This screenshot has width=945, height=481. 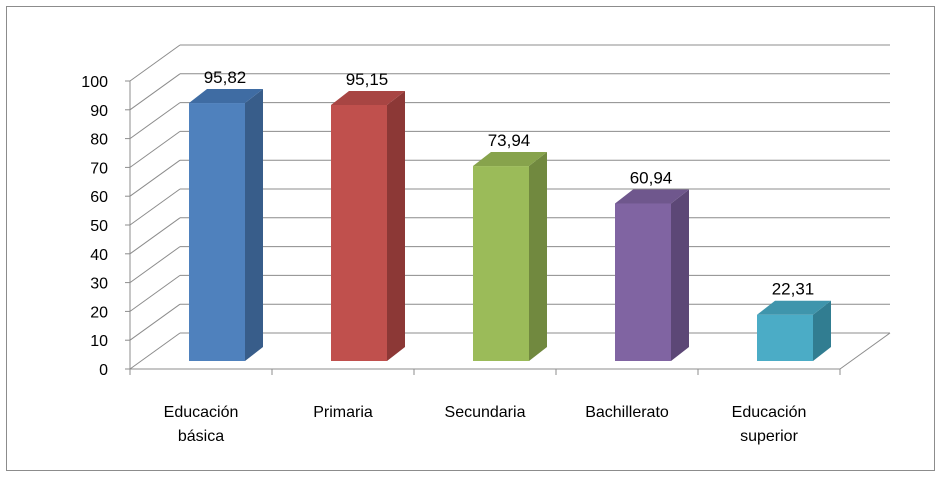 I want to click on y-tick-label: 0, so click(x=103, y=370).